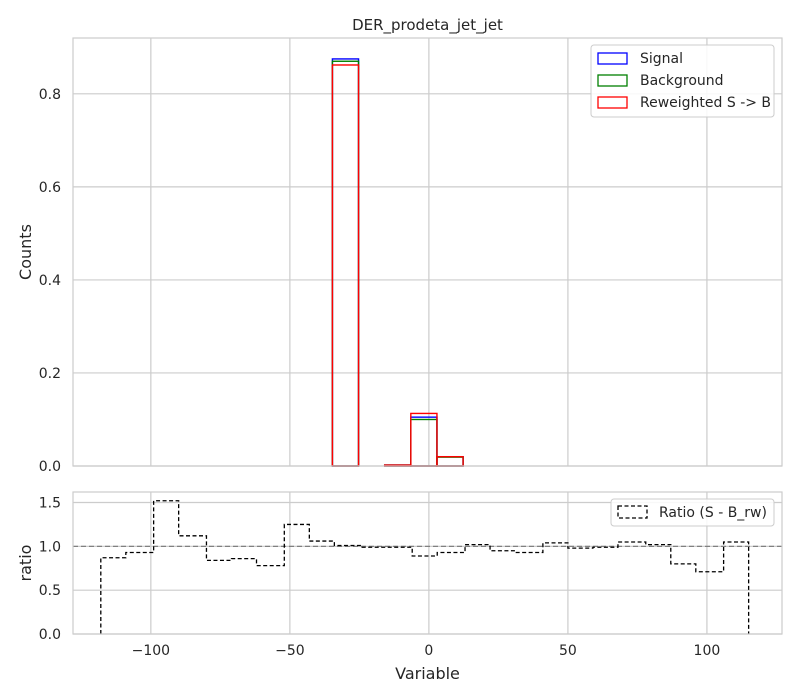 The image size is (800, 700). What do you see at coordinates (397, 262) in the screenshot?
I see `top-histograms` at bounding box center [397, 262].